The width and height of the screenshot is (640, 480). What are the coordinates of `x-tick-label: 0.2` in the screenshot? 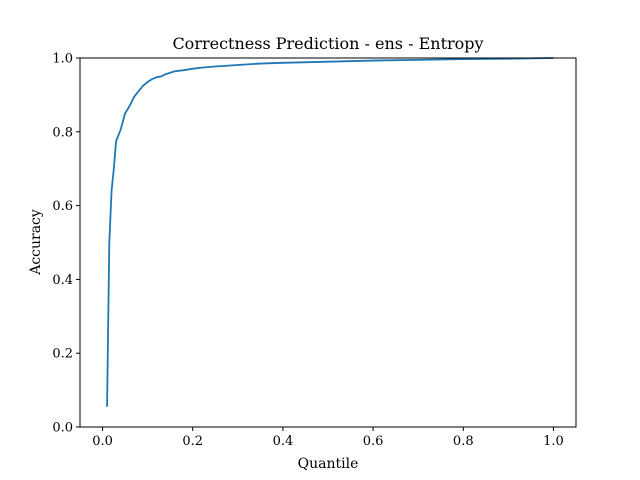 It's located at (192, 441).